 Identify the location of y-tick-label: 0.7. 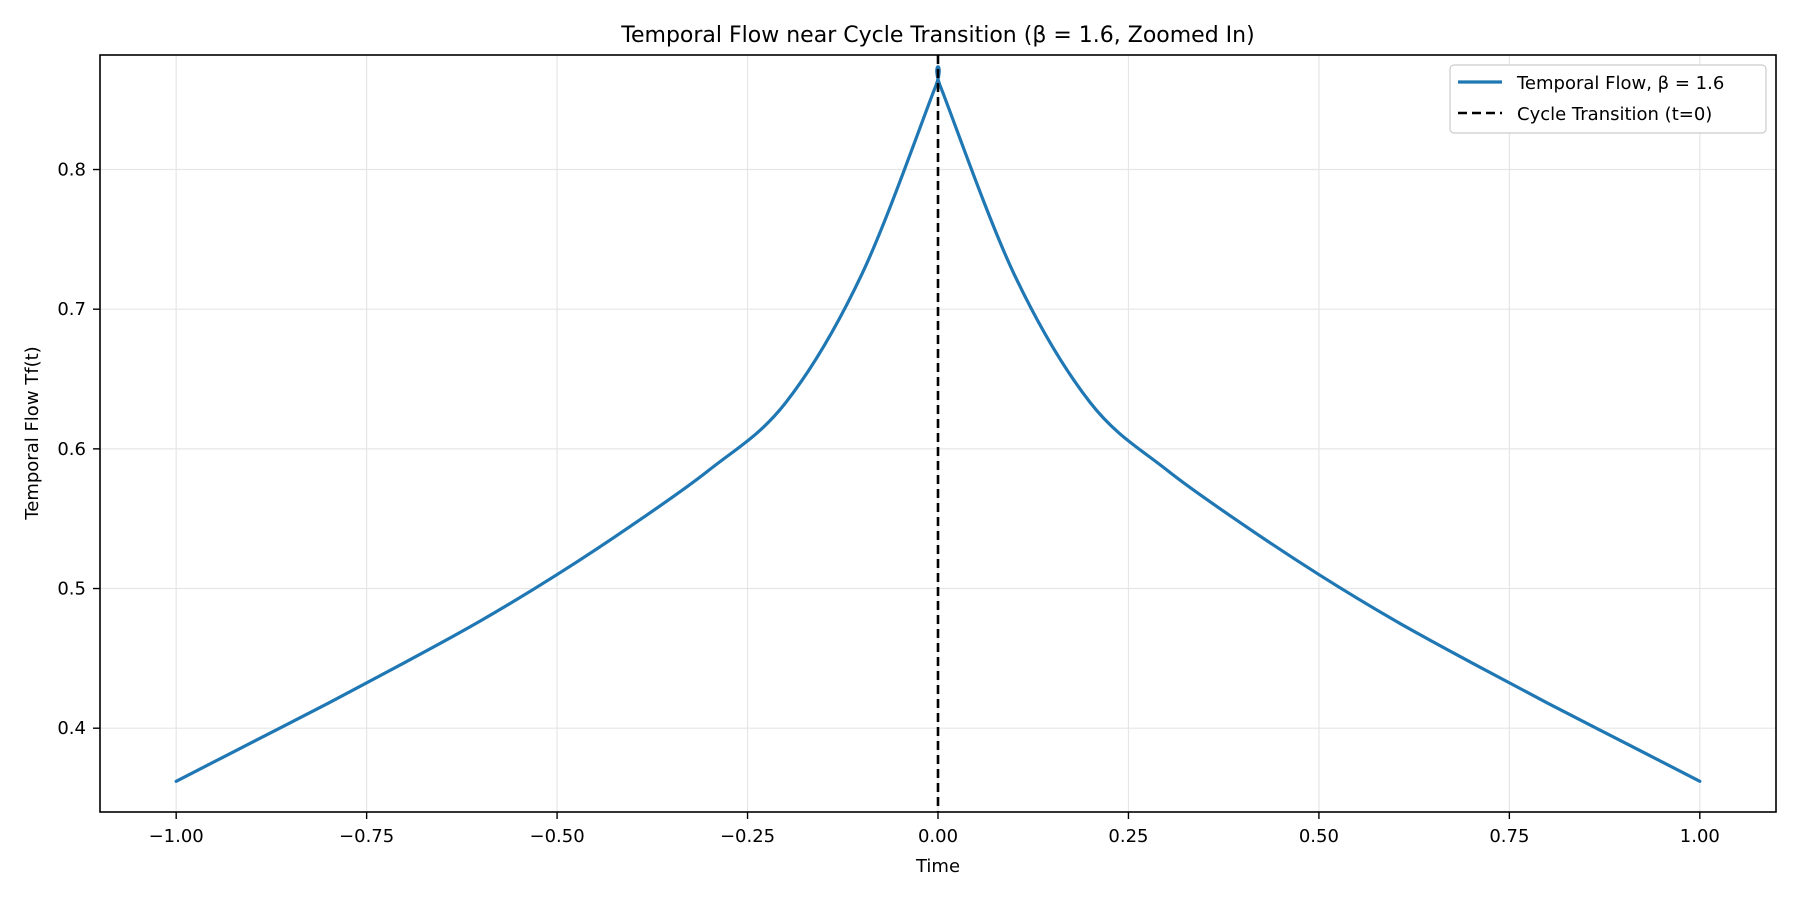
(71, 309).